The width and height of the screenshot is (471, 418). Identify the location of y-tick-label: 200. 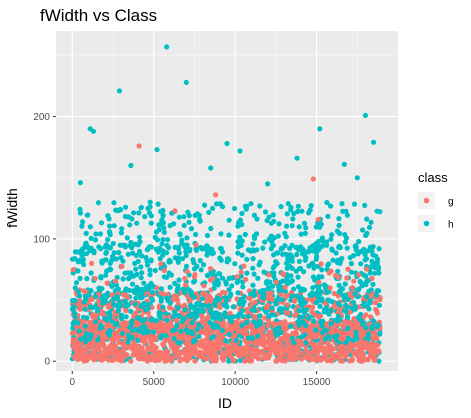
(41, 117).